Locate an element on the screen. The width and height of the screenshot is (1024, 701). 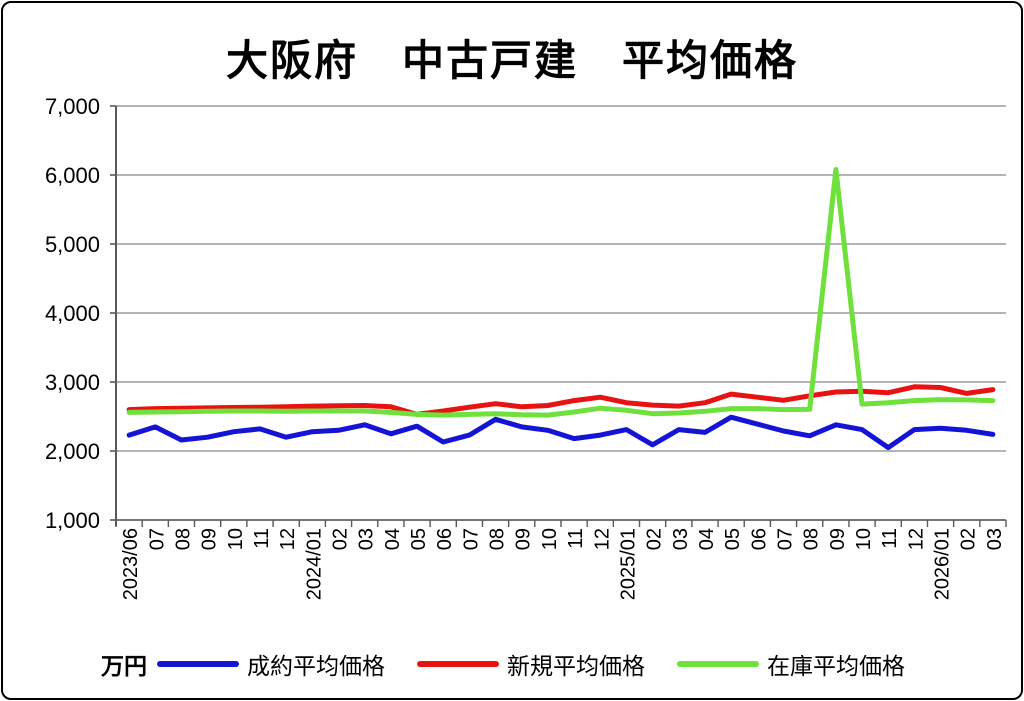
blue-line-swatch is located at coordinates (198, 664).